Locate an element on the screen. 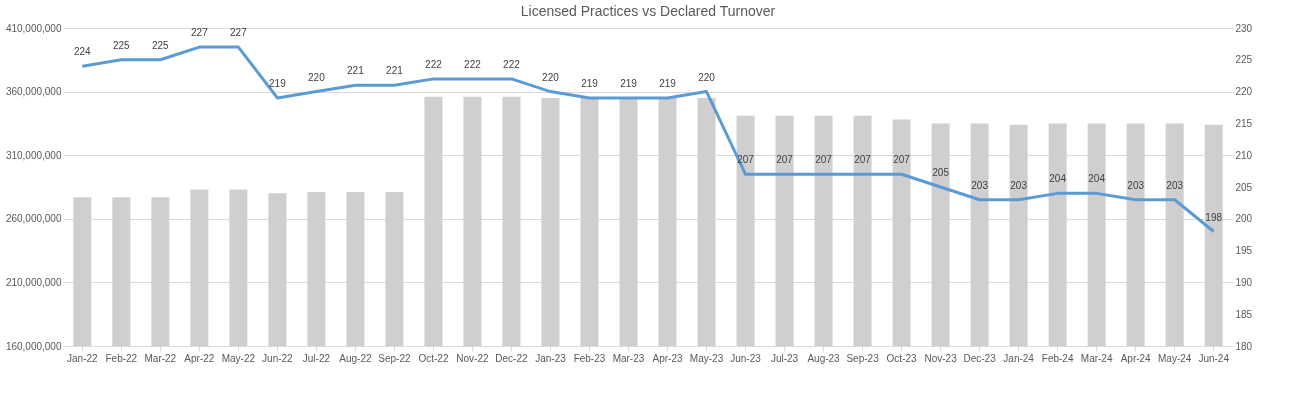  x-tick-label: Aug-23 is located at coordinates (824, 358).